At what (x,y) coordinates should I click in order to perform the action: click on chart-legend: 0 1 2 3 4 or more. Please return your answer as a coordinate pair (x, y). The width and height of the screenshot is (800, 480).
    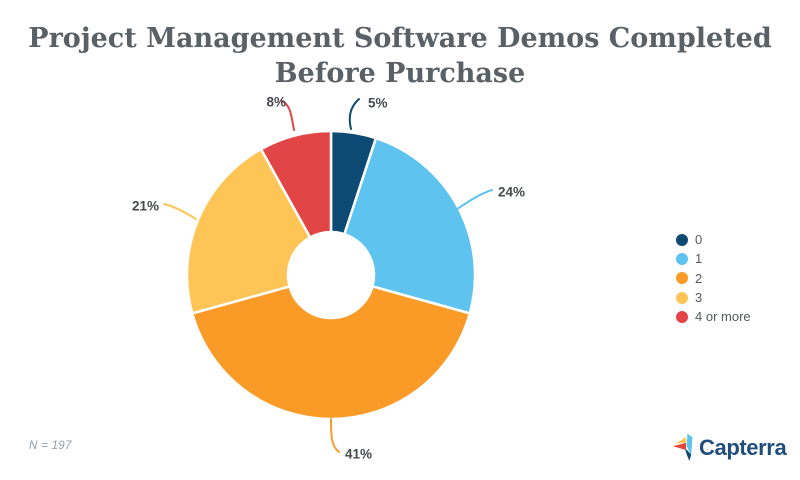
    Looking at the image, I should click on (713, 278).